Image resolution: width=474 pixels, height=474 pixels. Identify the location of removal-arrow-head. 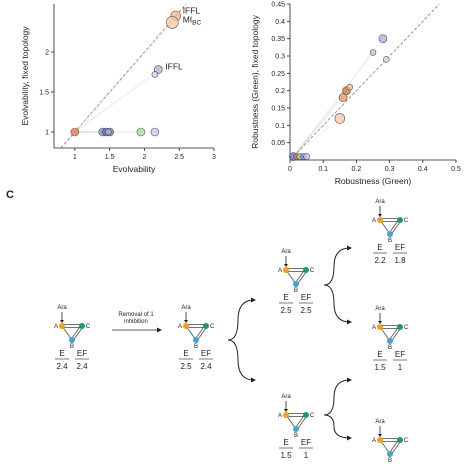
(159, 330).